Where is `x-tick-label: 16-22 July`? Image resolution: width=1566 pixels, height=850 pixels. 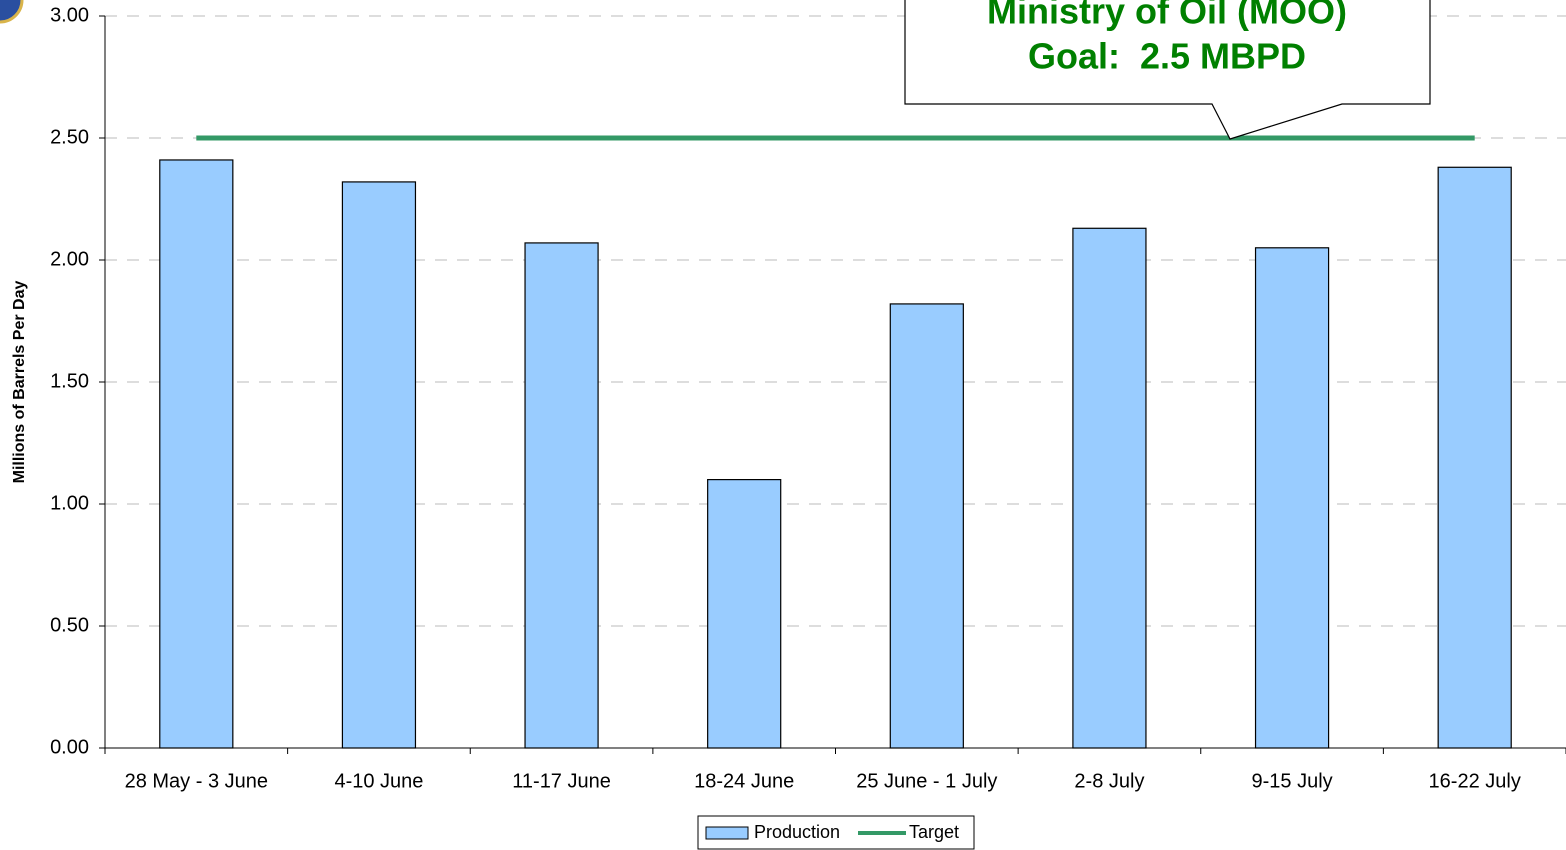
x-tick-label: 16-22 July is located at coordinates (1475, 781).